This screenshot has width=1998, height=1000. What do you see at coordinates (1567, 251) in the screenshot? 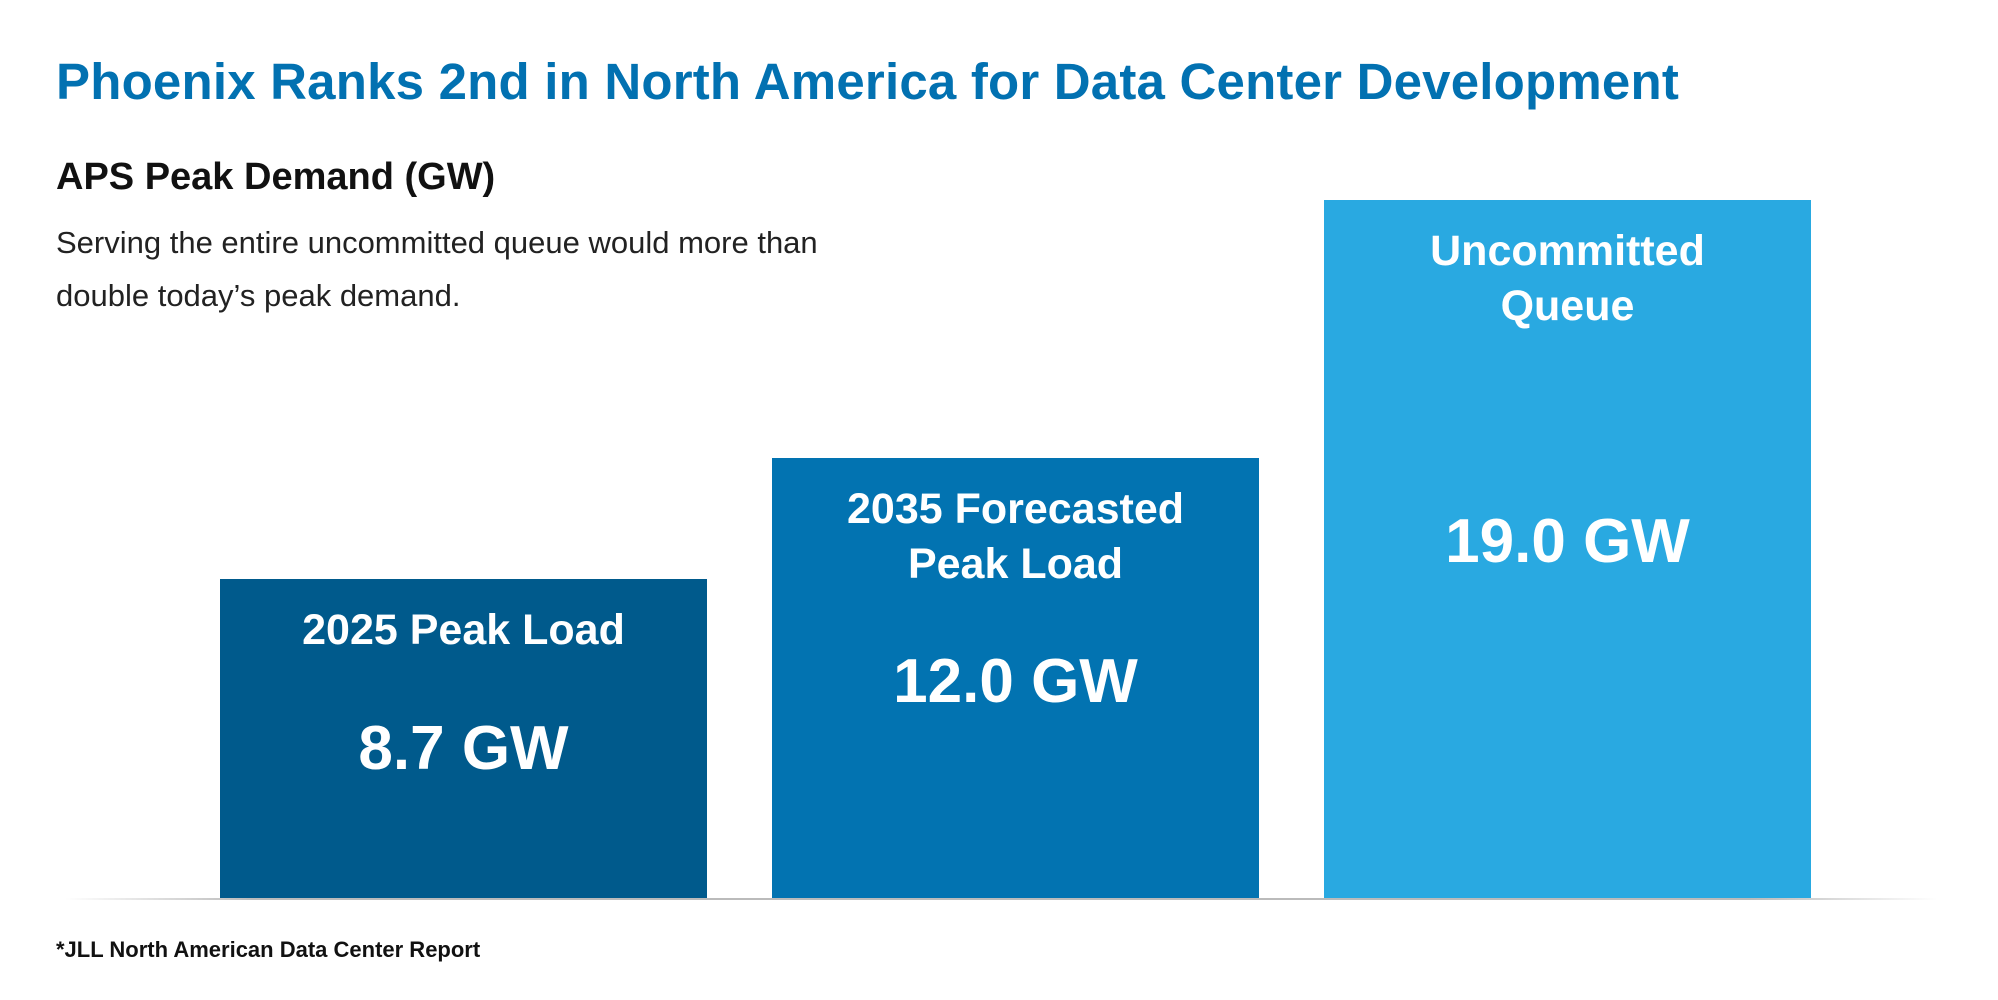
I see `bar-label: Uncommitted` at bounding box center [1567, 251].